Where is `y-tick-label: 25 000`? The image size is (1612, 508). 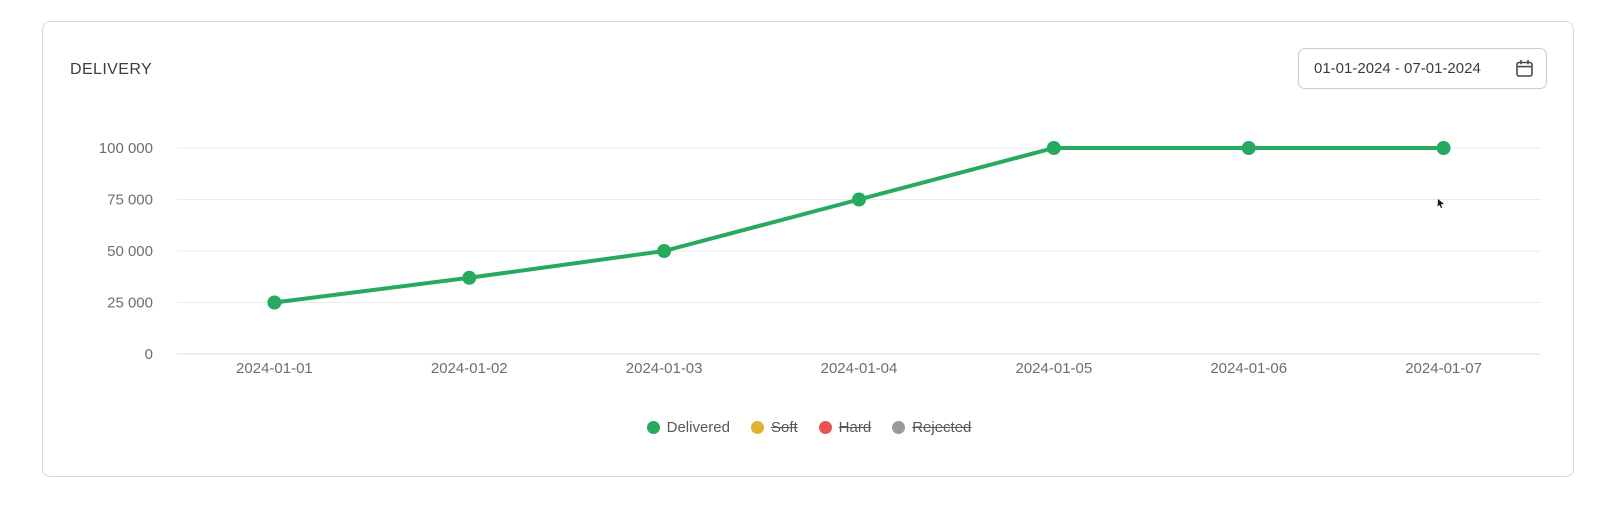
y-tick-label: 25 000 is located at coordinates (130, 303).